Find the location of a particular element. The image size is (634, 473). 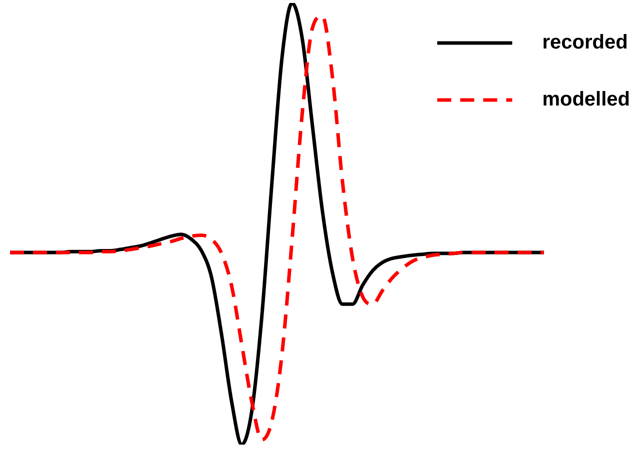

legend-label: recorded is located at coordinates (585, 43).